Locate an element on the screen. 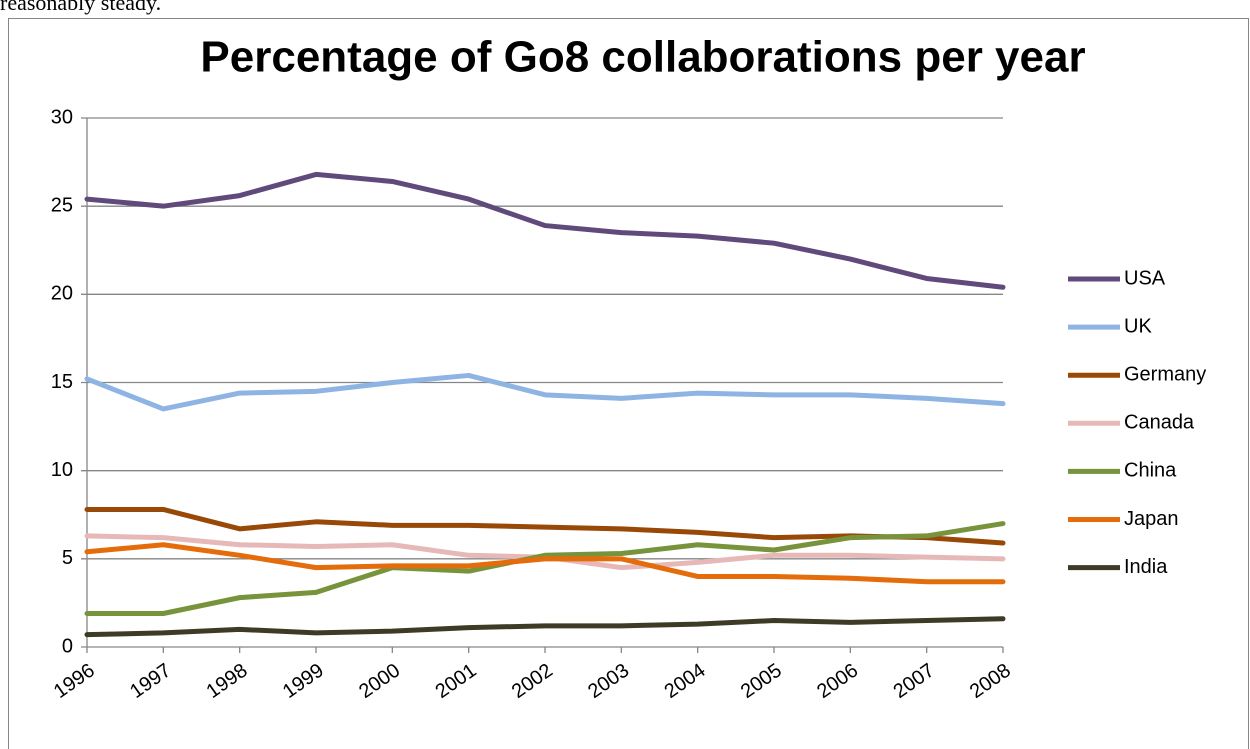  legend-label: USA is located at coordinates (1145, 278).